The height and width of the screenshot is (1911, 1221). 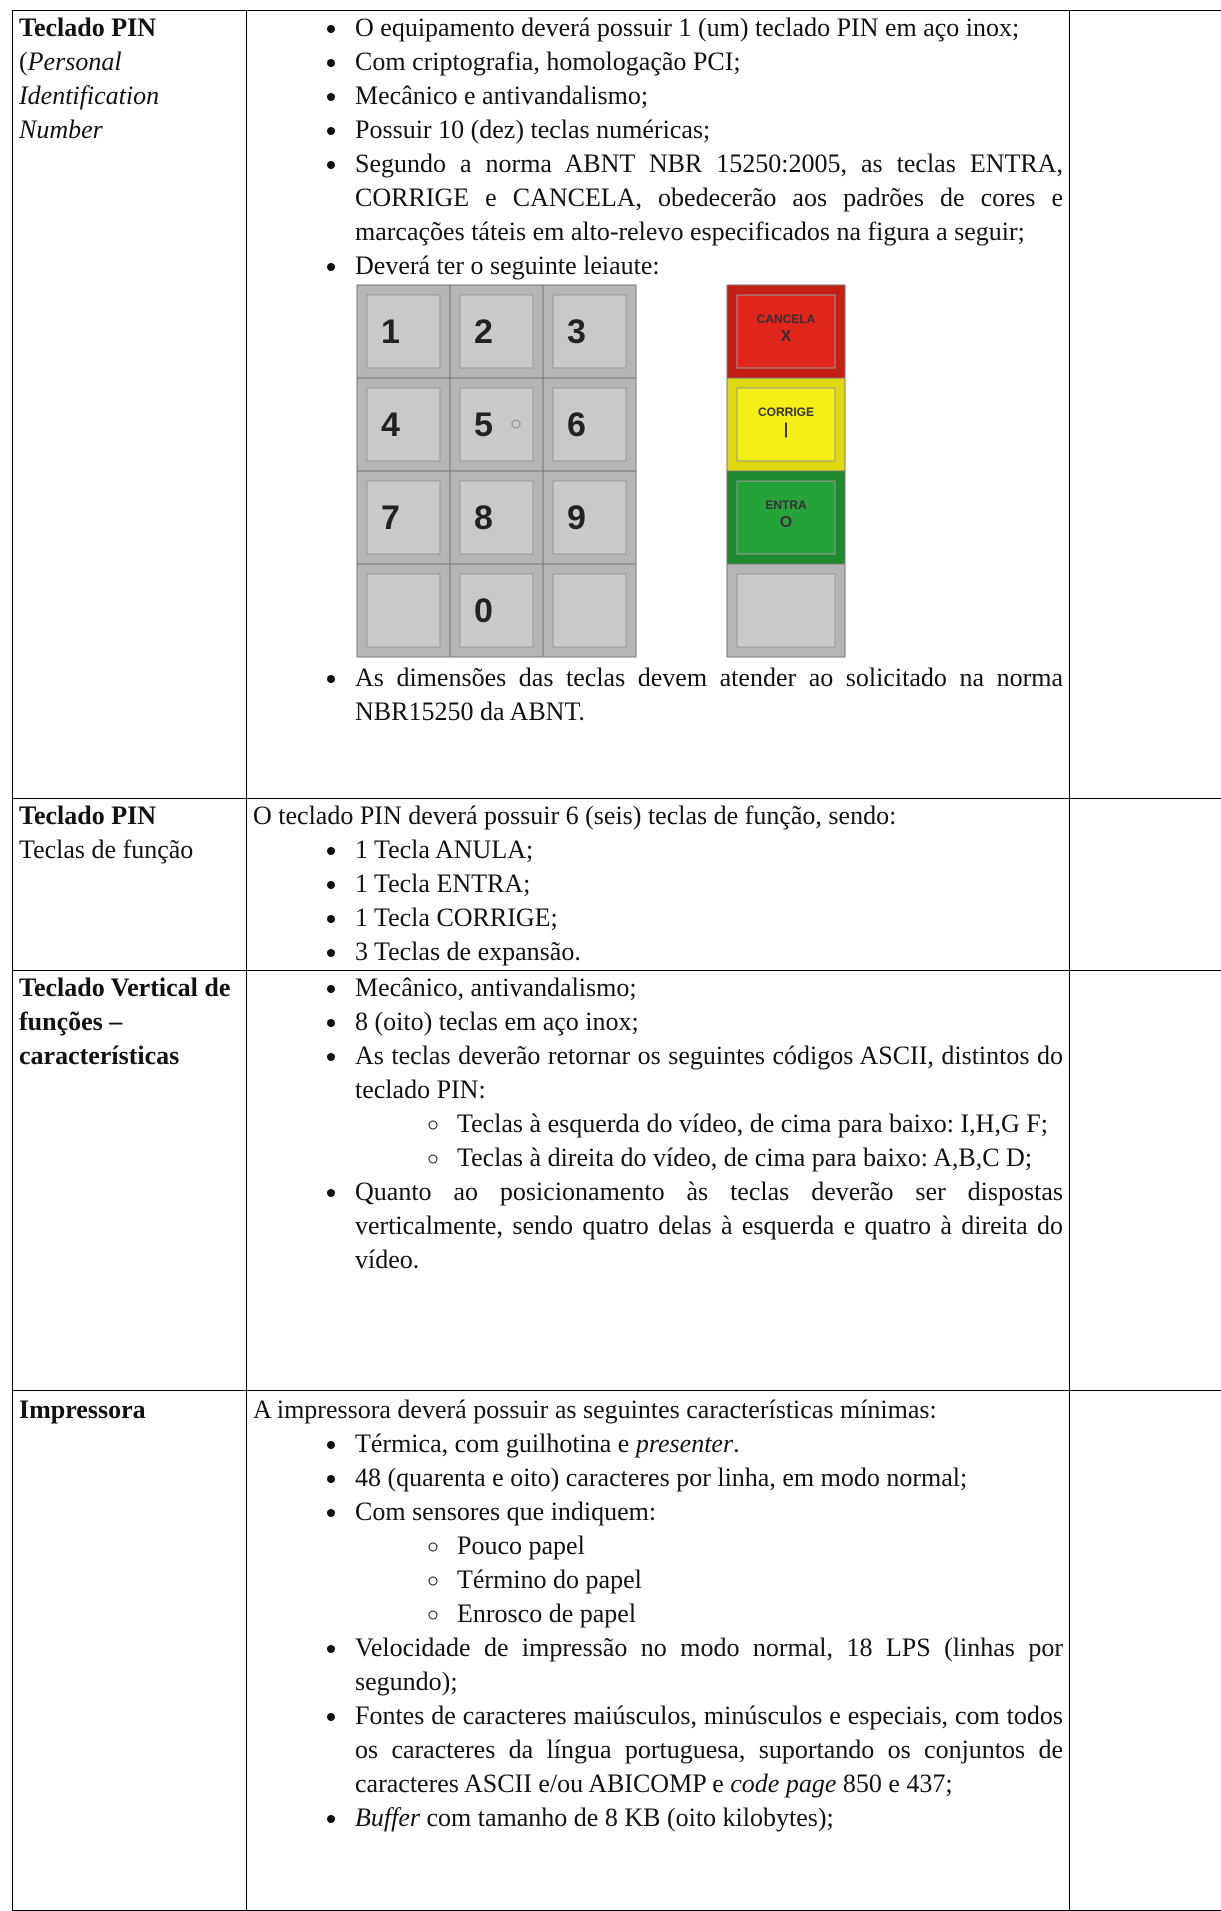 What do you see at coordinates (495, 1443) in the screenshot?
I see `text: Térmica, com guilhotina e` at bounding box center [495, 1443].